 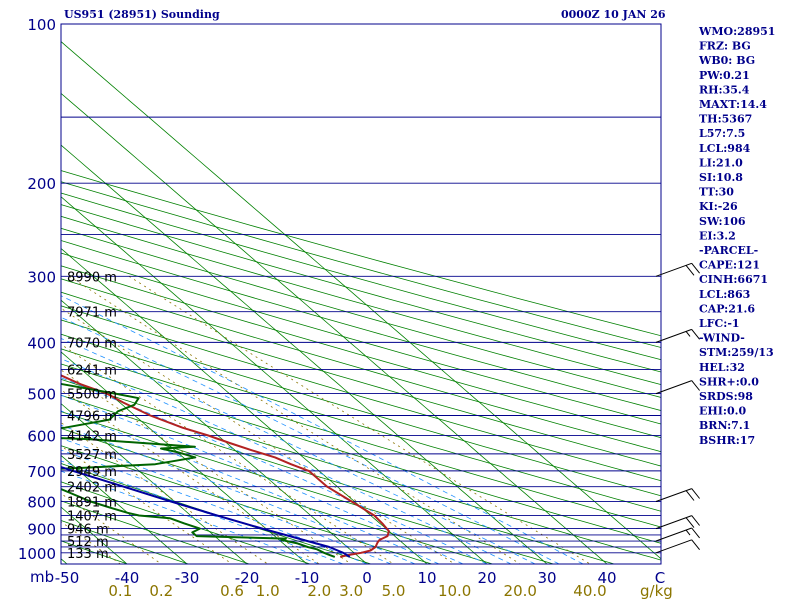 I want to click on mixing-ratio-label: 20.0, so click(x=520, y=591).